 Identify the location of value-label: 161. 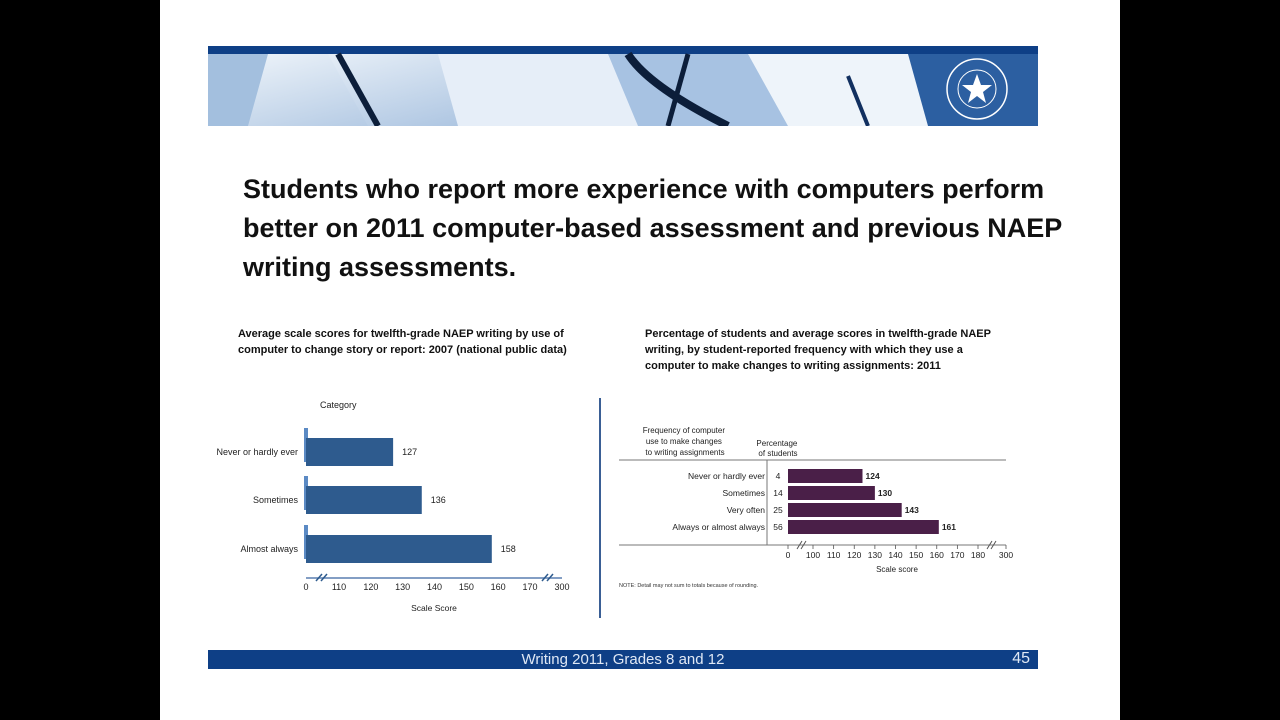
(949, 527).